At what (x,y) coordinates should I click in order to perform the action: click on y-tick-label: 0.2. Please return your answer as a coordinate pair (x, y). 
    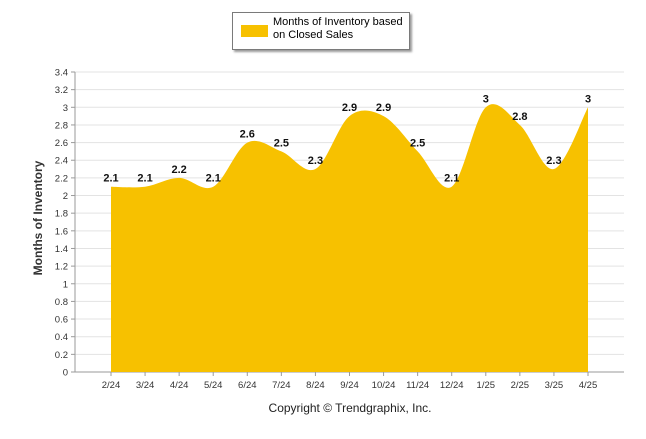
    Looking at the image, I should click on (61, 355).